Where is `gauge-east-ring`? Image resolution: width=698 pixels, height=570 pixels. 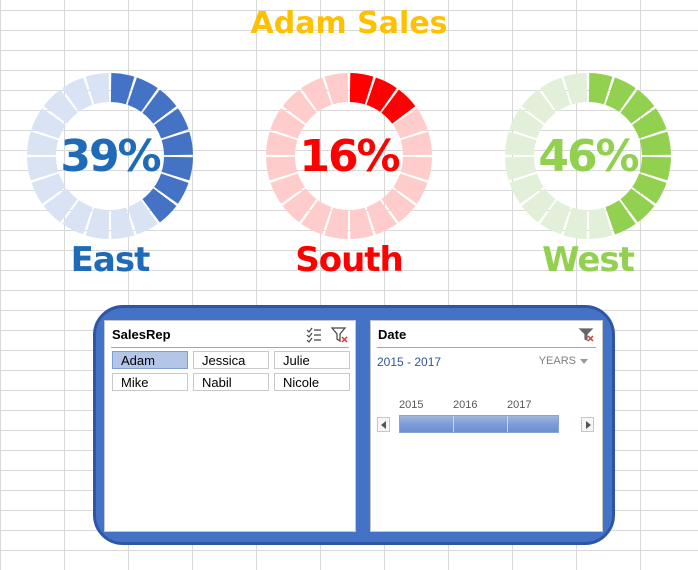
gauge-east-ring is located at coordinates (110, 156).